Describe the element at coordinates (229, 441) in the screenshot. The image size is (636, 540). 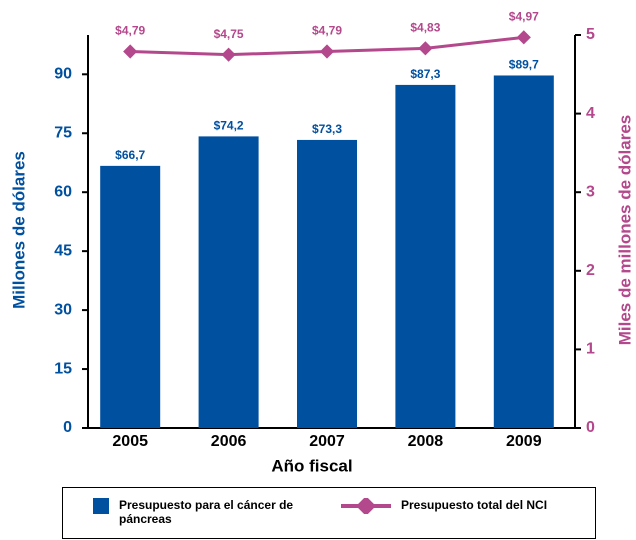
I see `x-tick-label: 2006` at that location.